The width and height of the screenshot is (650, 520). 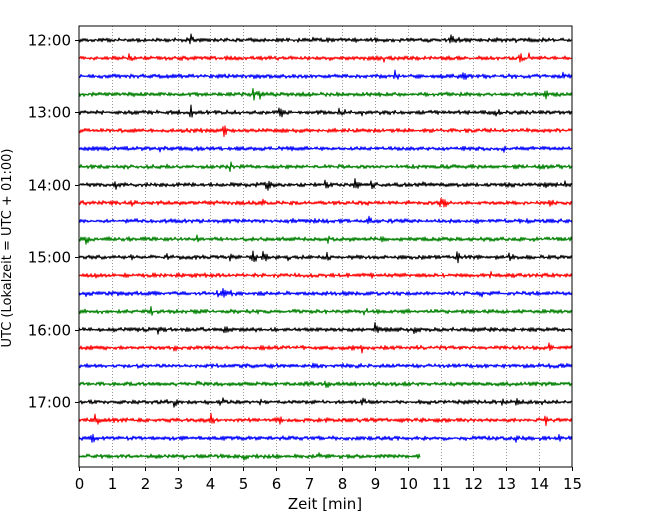 I want to click on y-tick-label-5: 17:00, so click(x=49, y=403).